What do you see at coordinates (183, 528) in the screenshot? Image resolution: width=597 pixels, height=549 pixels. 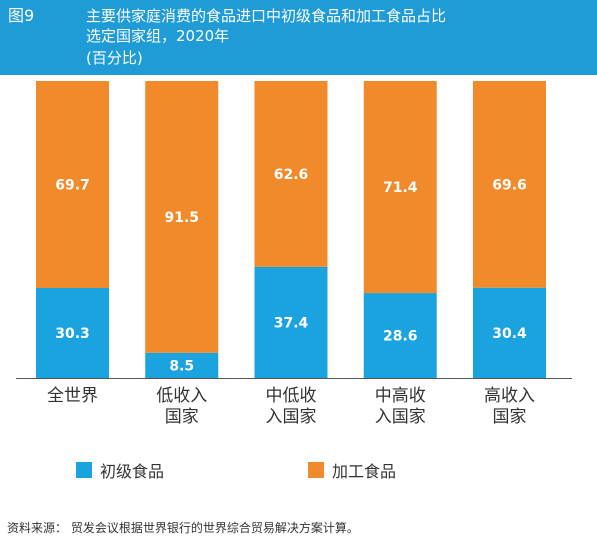 I see `source-note: 资料来源： 贸发会议根据世界银行的世界综合贸易解决方案计算。` at bounding box center [183, 528].